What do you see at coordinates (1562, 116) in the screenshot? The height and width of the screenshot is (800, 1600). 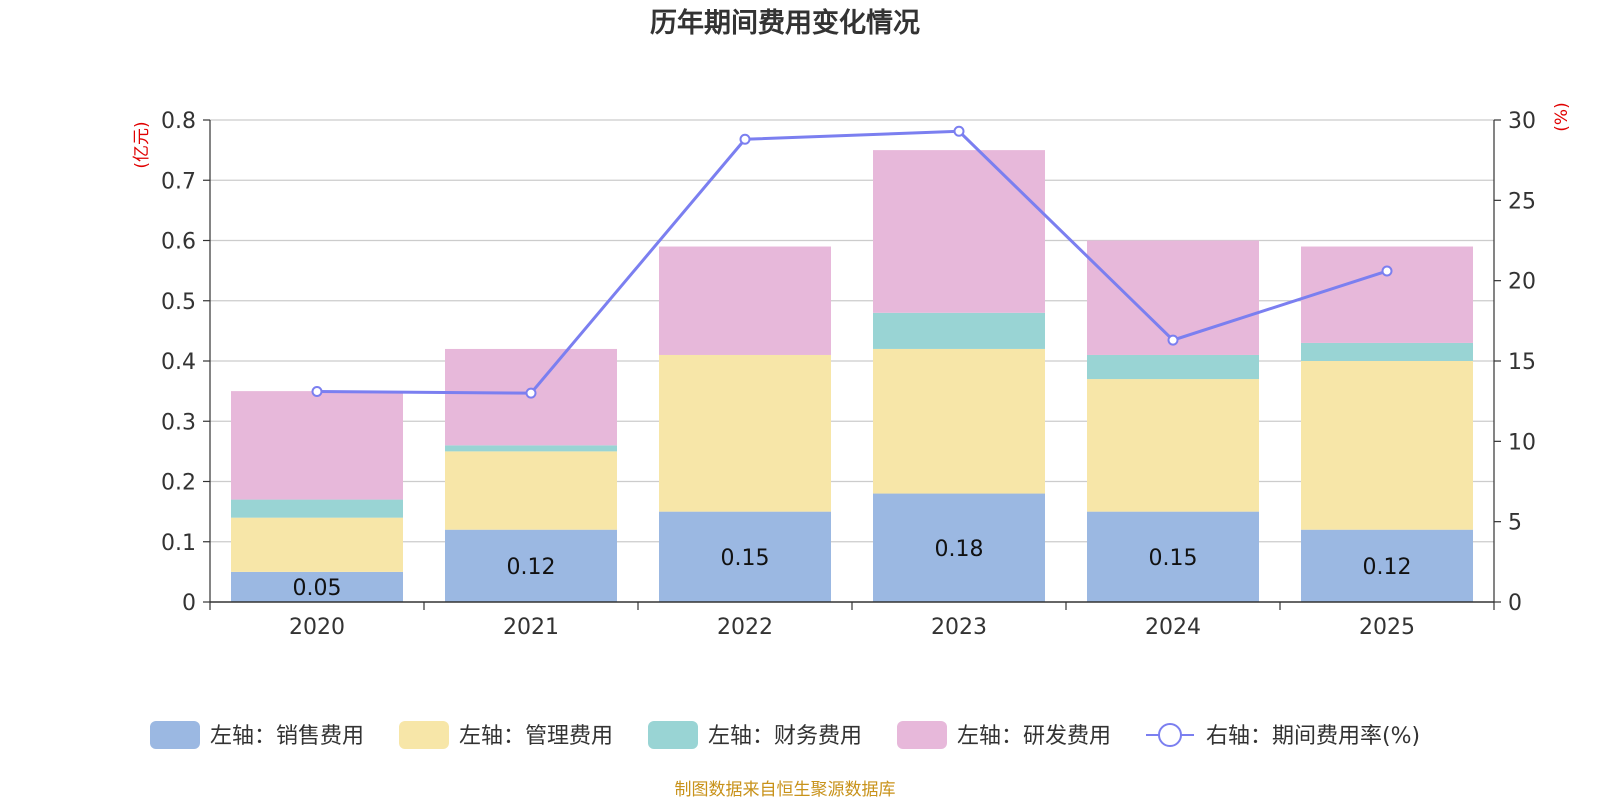 I see `right-axis-unit: (%)` at bounding box center [1562, 116].